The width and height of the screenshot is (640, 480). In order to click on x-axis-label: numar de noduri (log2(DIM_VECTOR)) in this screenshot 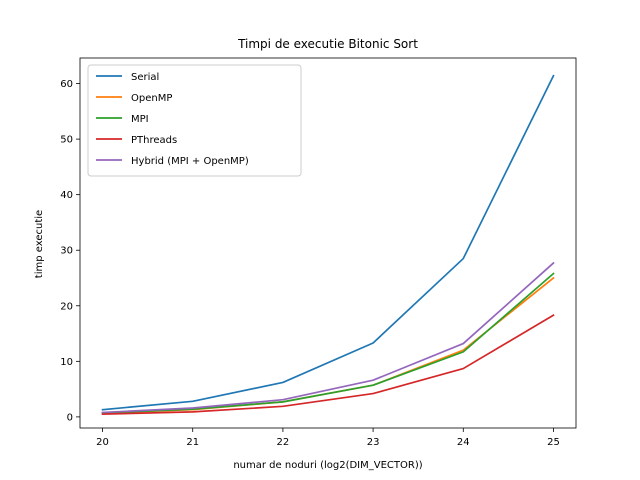, I will do `click(327, 465)`.